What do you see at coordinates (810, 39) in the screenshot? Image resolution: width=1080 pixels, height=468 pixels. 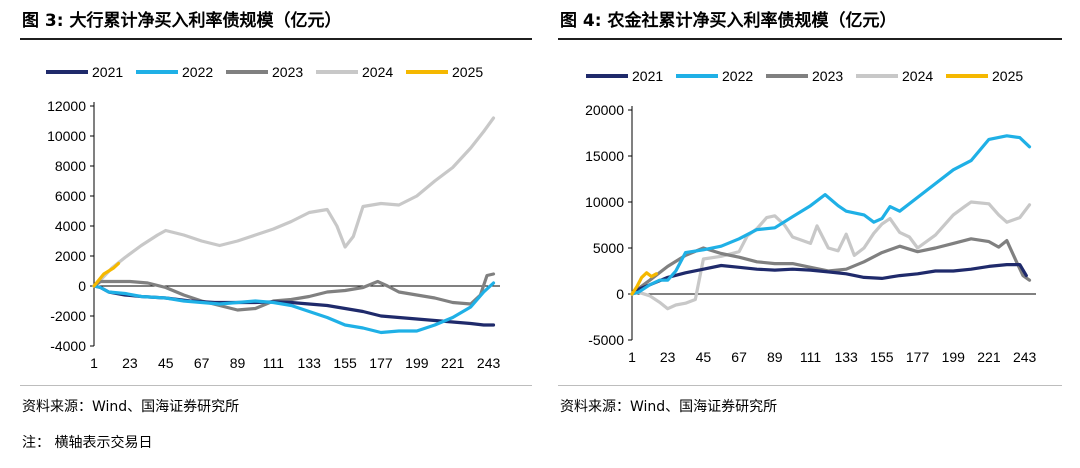 I see `figure-4-title-rule` at bounding box center [810, 39].